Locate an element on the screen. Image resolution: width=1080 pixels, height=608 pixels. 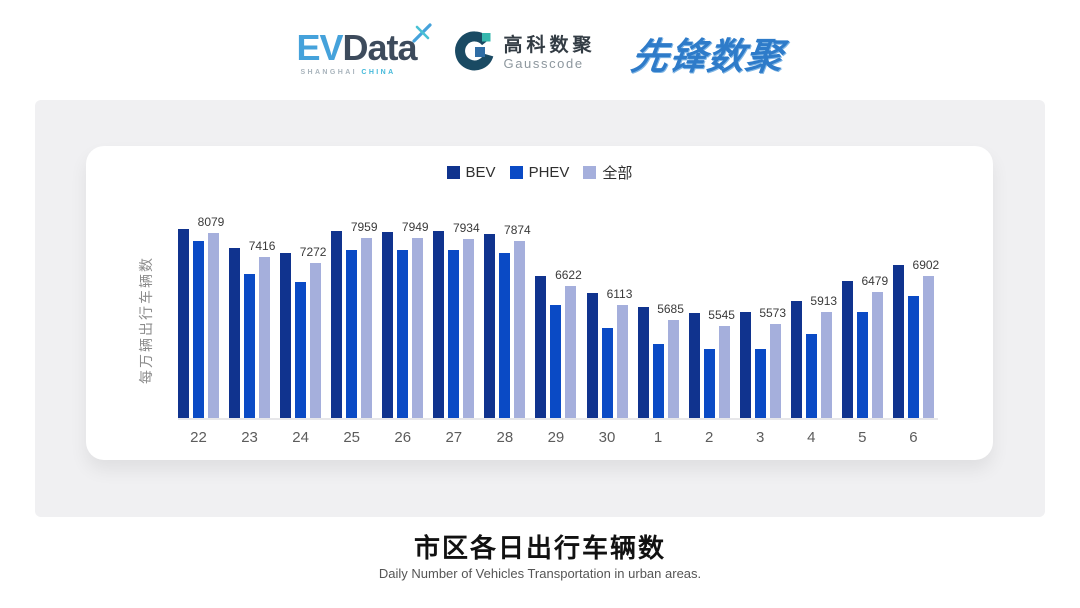
bar-group-29: 6622 29 is located at coordinates (558, 333).